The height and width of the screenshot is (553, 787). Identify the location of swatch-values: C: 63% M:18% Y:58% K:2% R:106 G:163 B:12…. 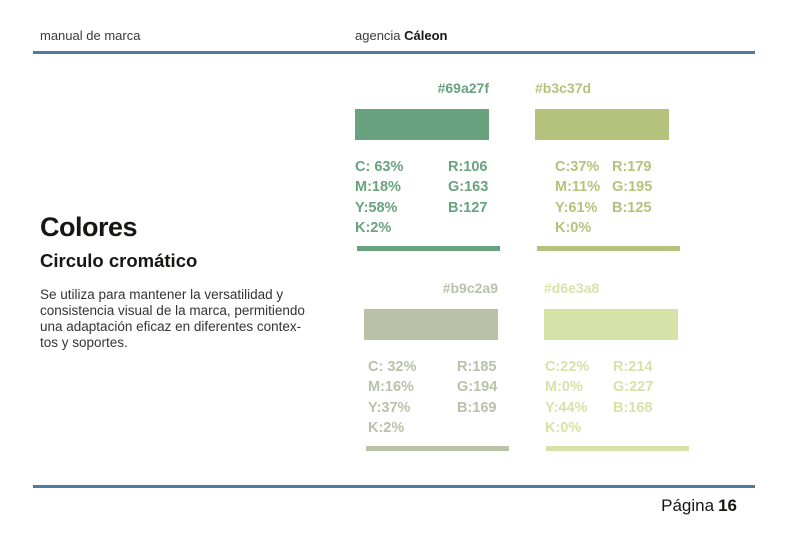
(435, 199).